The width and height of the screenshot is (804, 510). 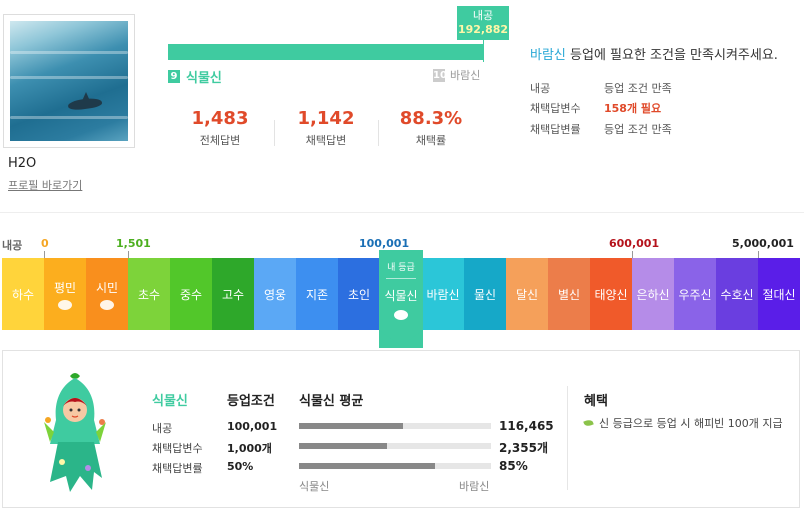 What do you see at coordinates (195, 76) in the screenshot?
I see `current-level: 9 식물신` at bounding box center [195, 76].